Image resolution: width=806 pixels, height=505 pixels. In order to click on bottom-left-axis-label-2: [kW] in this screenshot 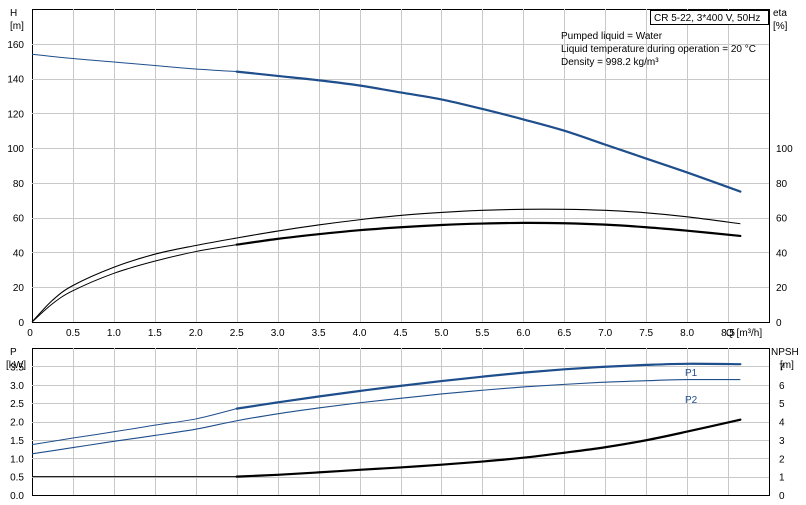, I will do `click(16, 365)`.